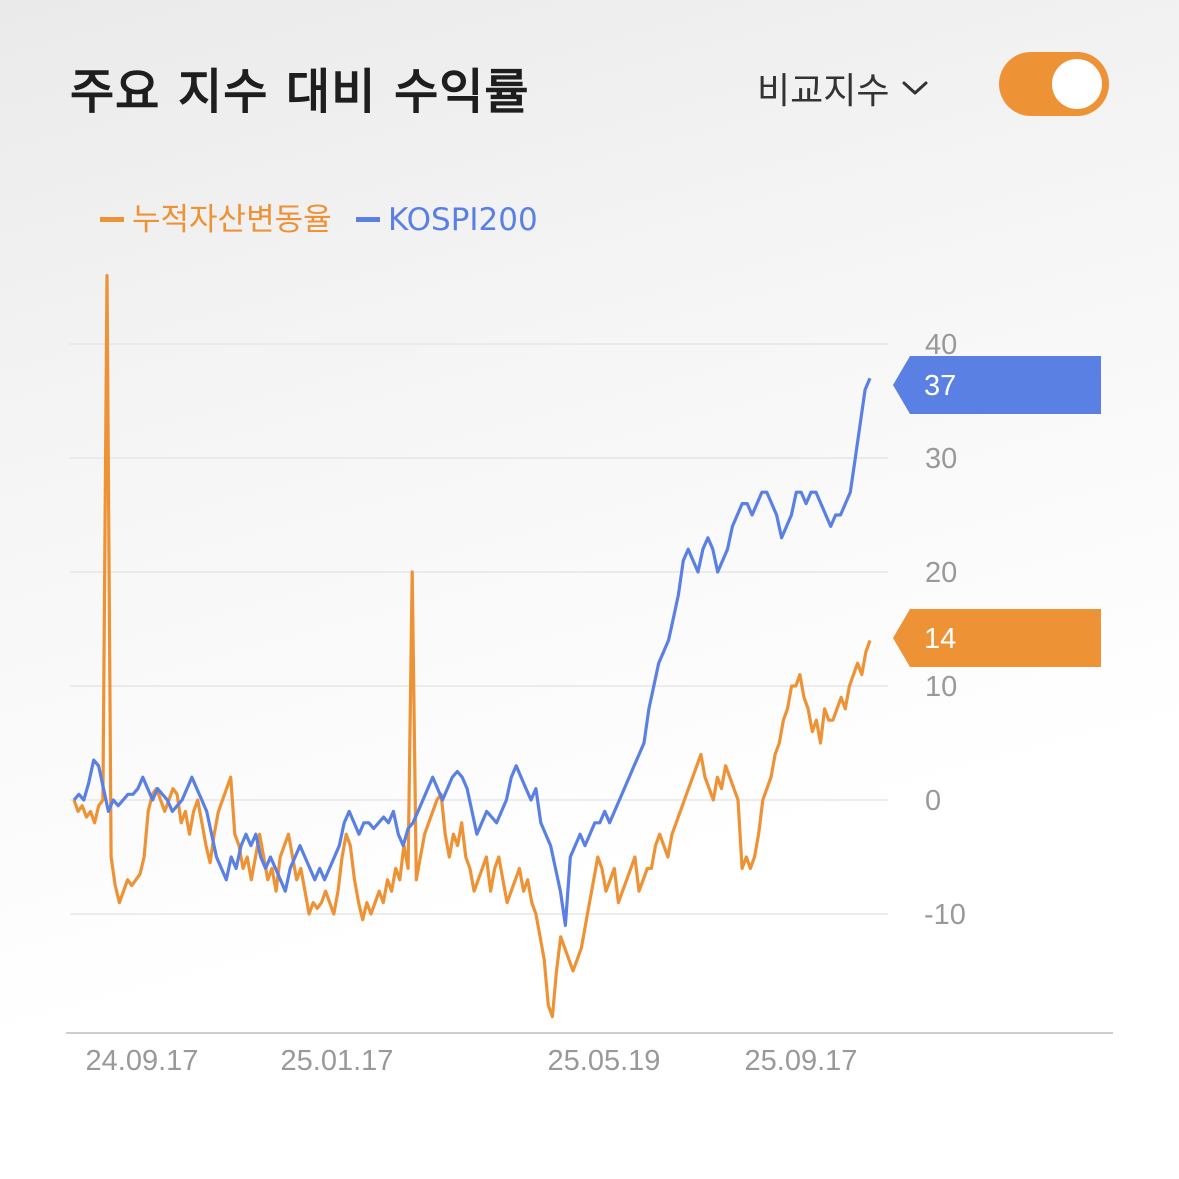  What do you see at coordinates (915, 88) in the screenshot?
I see `chevron-down-icon` at bounding box center [915, 88].